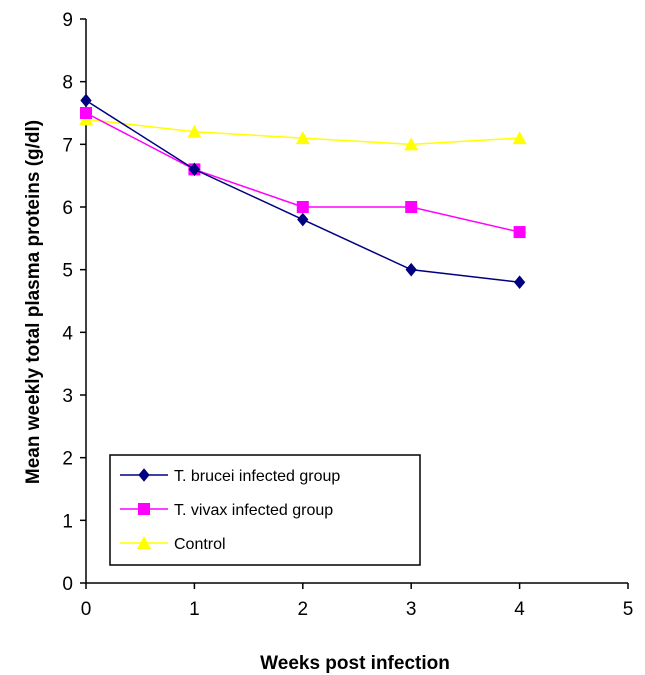 The width and height of the screenshot is (645, 675). Describe the element at coordinates (67, 521) in the screenshot. I see `y-tick-label: 1` at that location.